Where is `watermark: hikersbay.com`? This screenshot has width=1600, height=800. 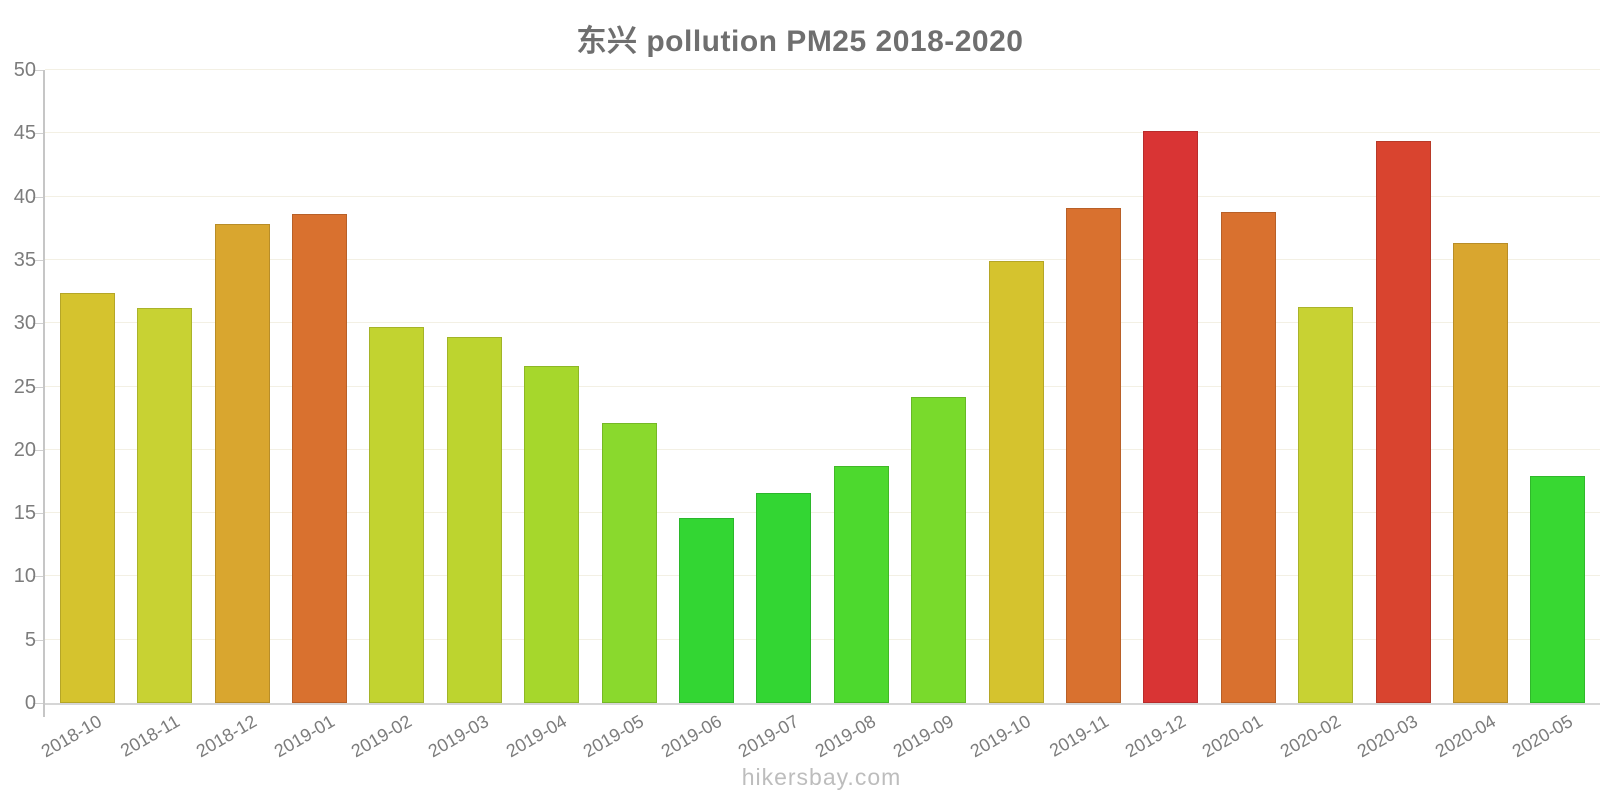
watermark: hikersbay.com is located at coordinates (821, 777).